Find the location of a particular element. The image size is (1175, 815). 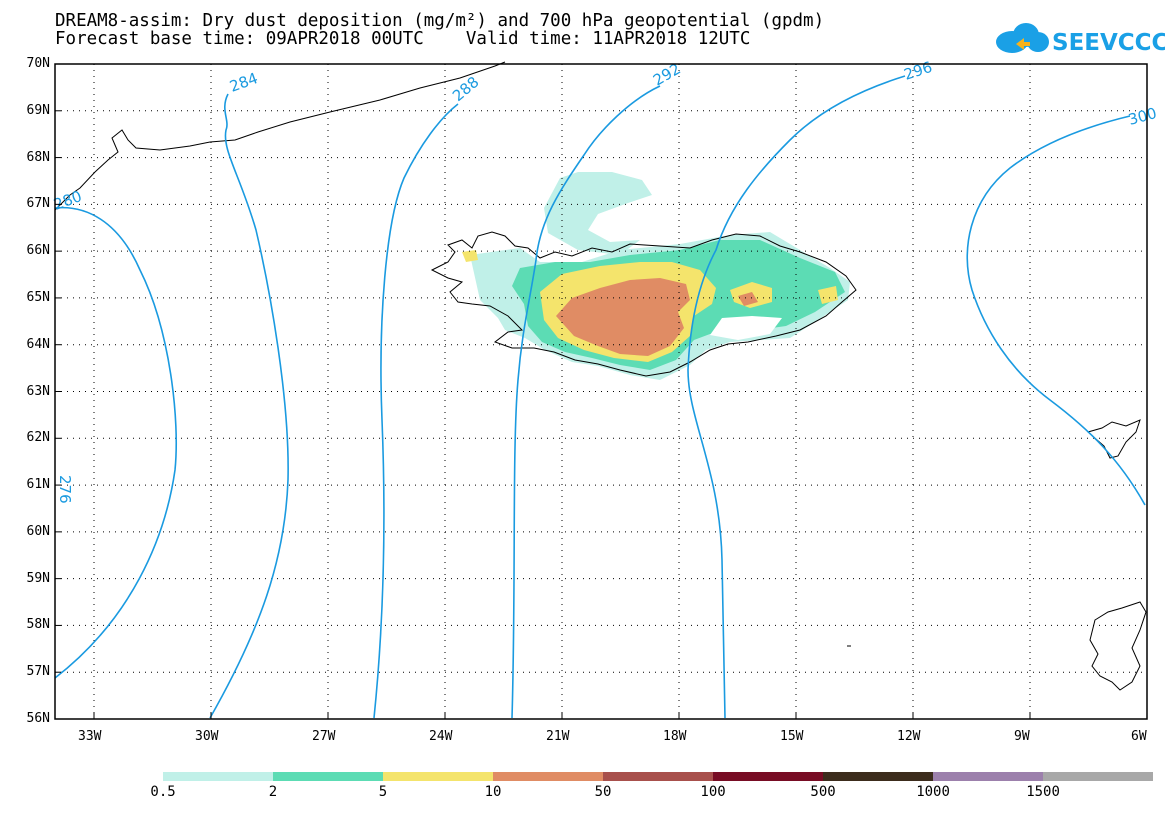

lat-label: 69N is located at coordinates (38, 110).